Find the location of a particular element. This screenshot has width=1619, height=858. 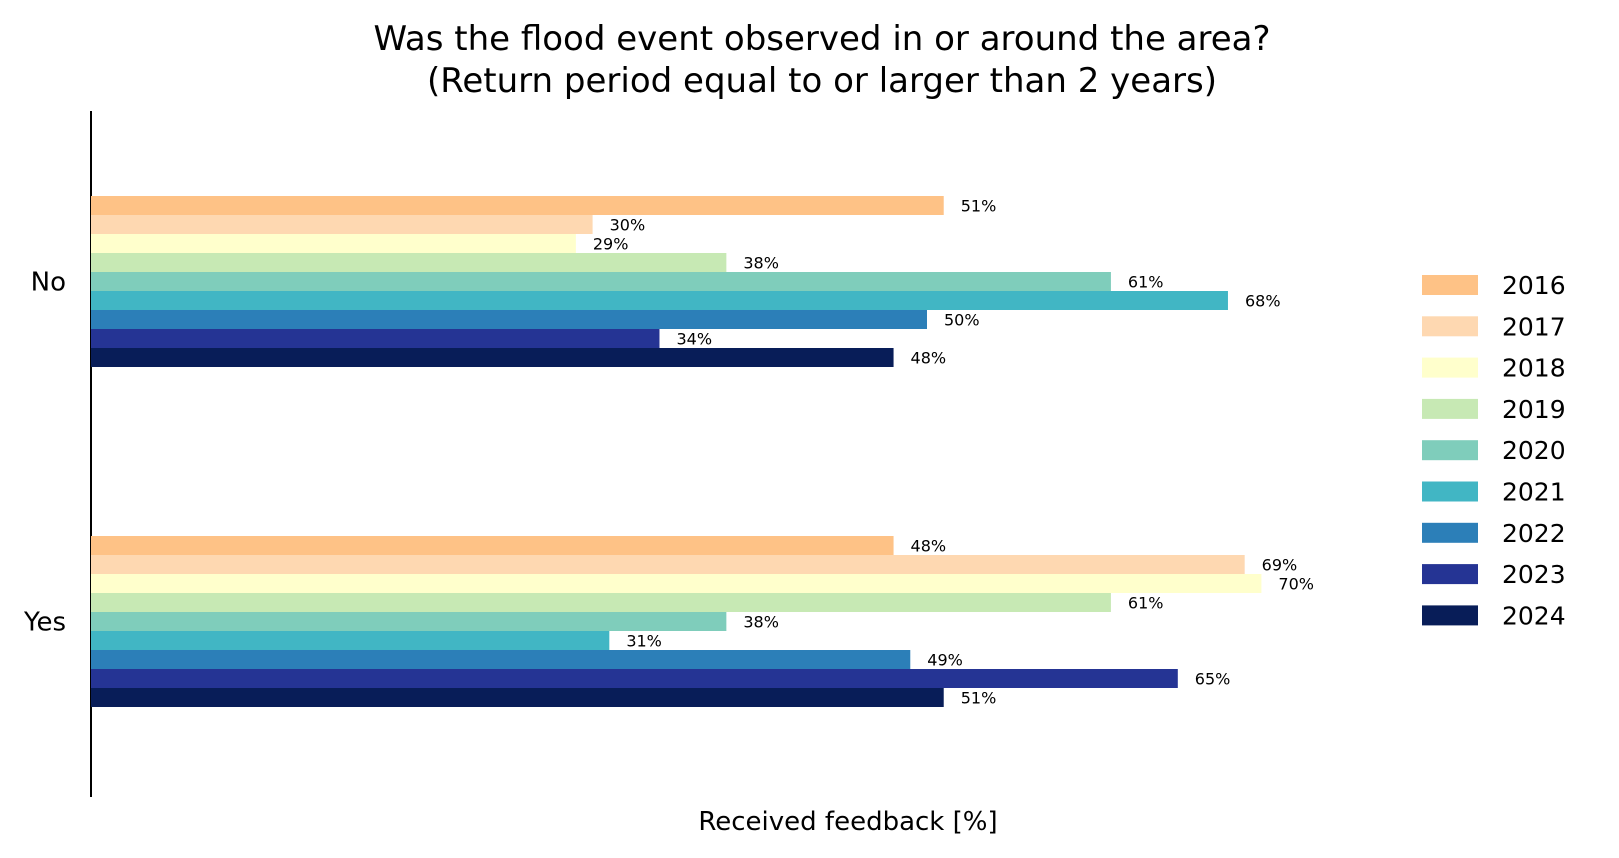

legend: 2016 2017 2018 2019 2020 2021 2022 2023 2024 is located at coordinates (1494, 450).